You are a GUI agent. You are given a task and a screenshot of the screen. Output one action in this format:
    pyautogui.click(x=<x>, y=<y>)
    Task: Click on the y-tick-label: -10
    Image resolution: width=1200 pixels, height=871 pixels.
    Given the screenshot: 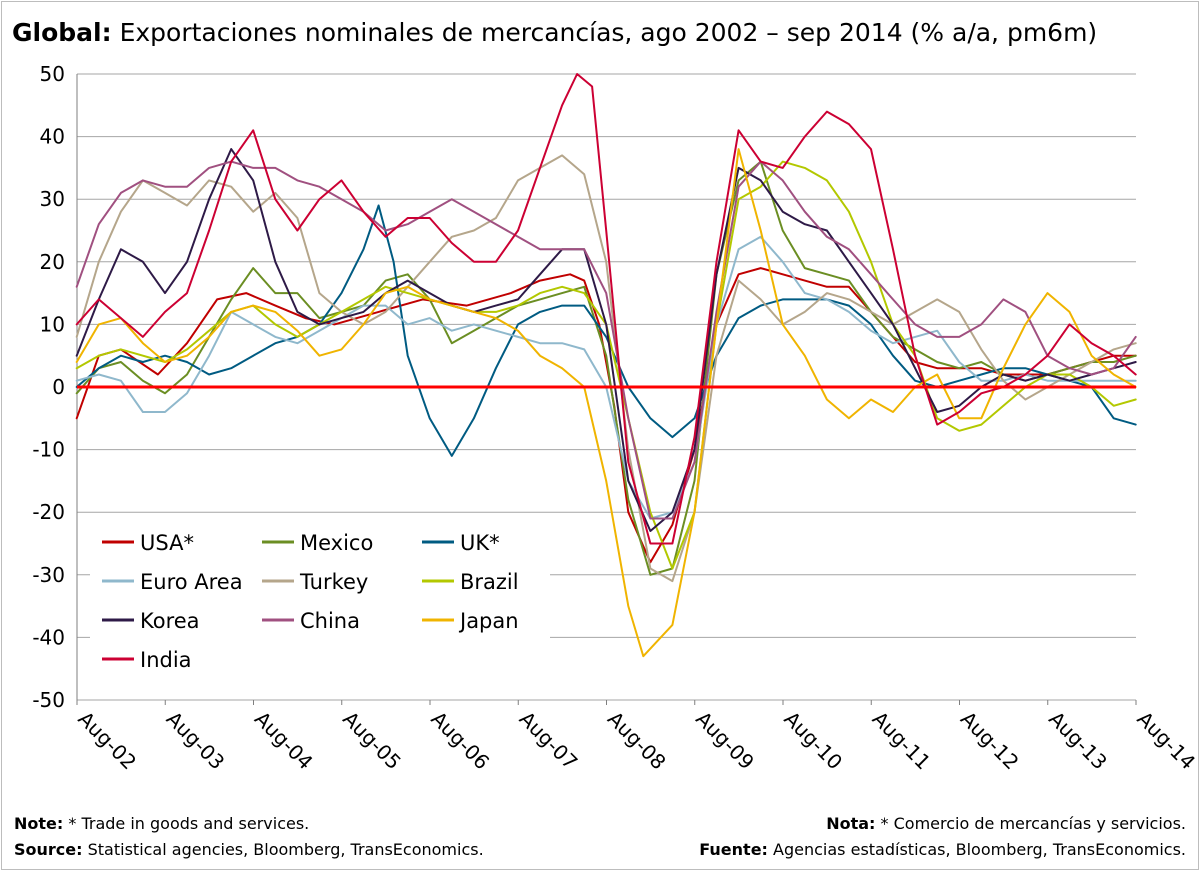 What is the action you would take?
    pyautogui.click(x=48, y=450)
    